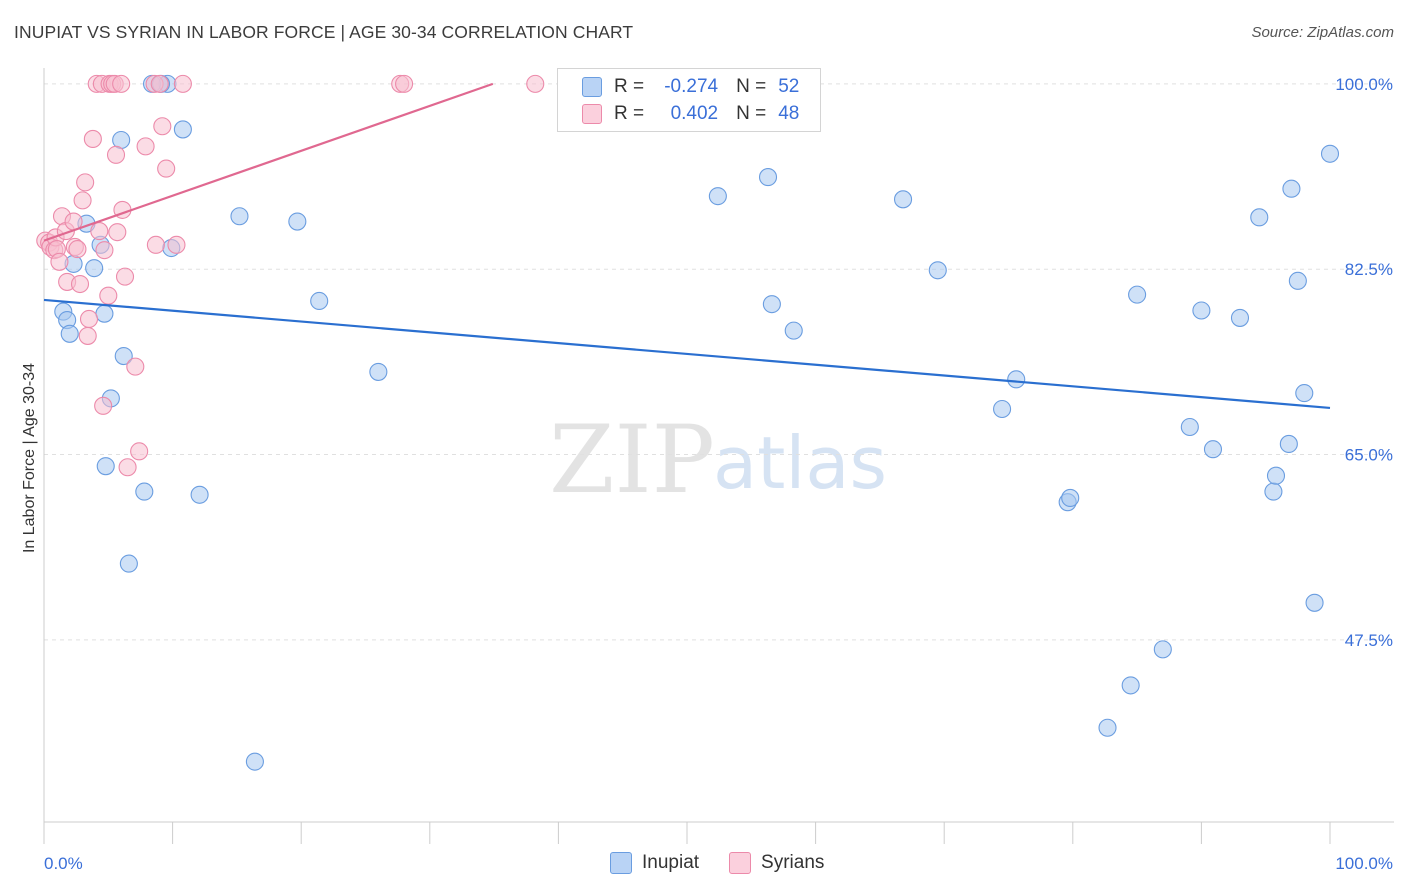 This screenshot has width=1406, height=892. What do you see at coordinates (632, 460) in the screenshot?
I see `watermark-zip: ZIP` at bounding box center [632, 460].